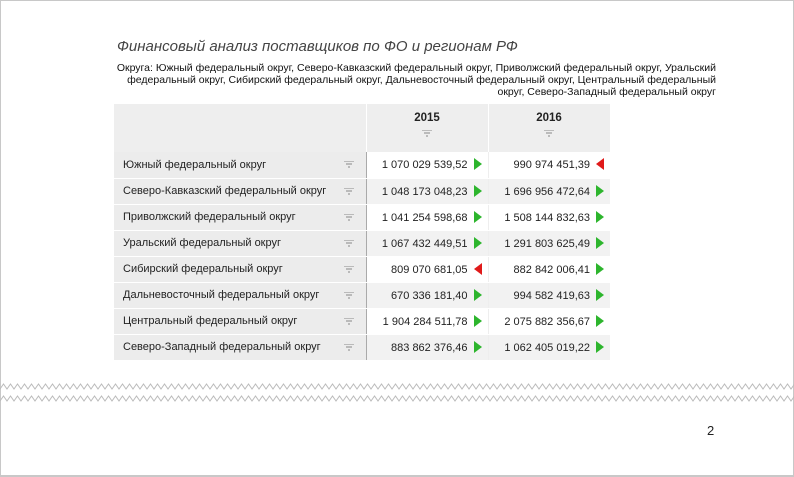  I want to click on row-label: Южный федеральный округ, so click(240, 165).